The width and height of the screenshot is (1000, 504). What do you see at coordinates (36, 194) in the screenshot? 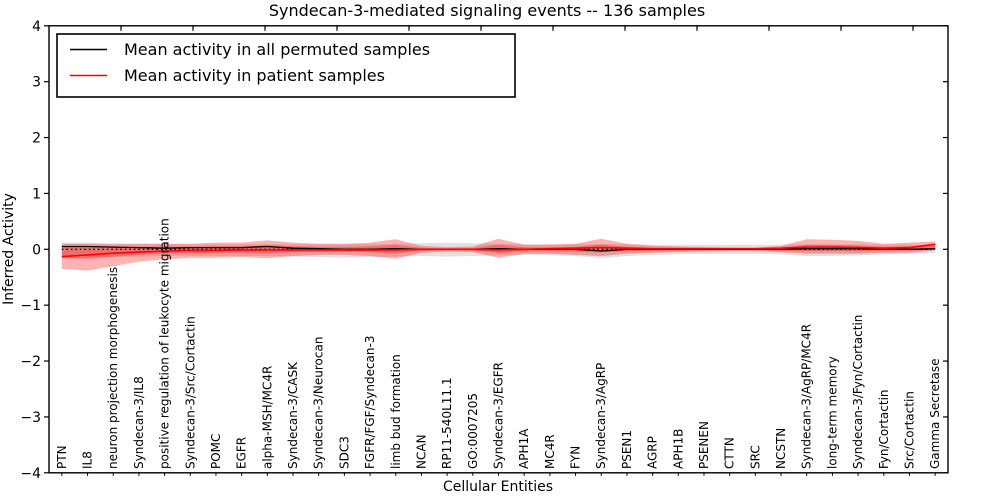
I see `y-tick-label: 1` at bounding box center [36, 194].